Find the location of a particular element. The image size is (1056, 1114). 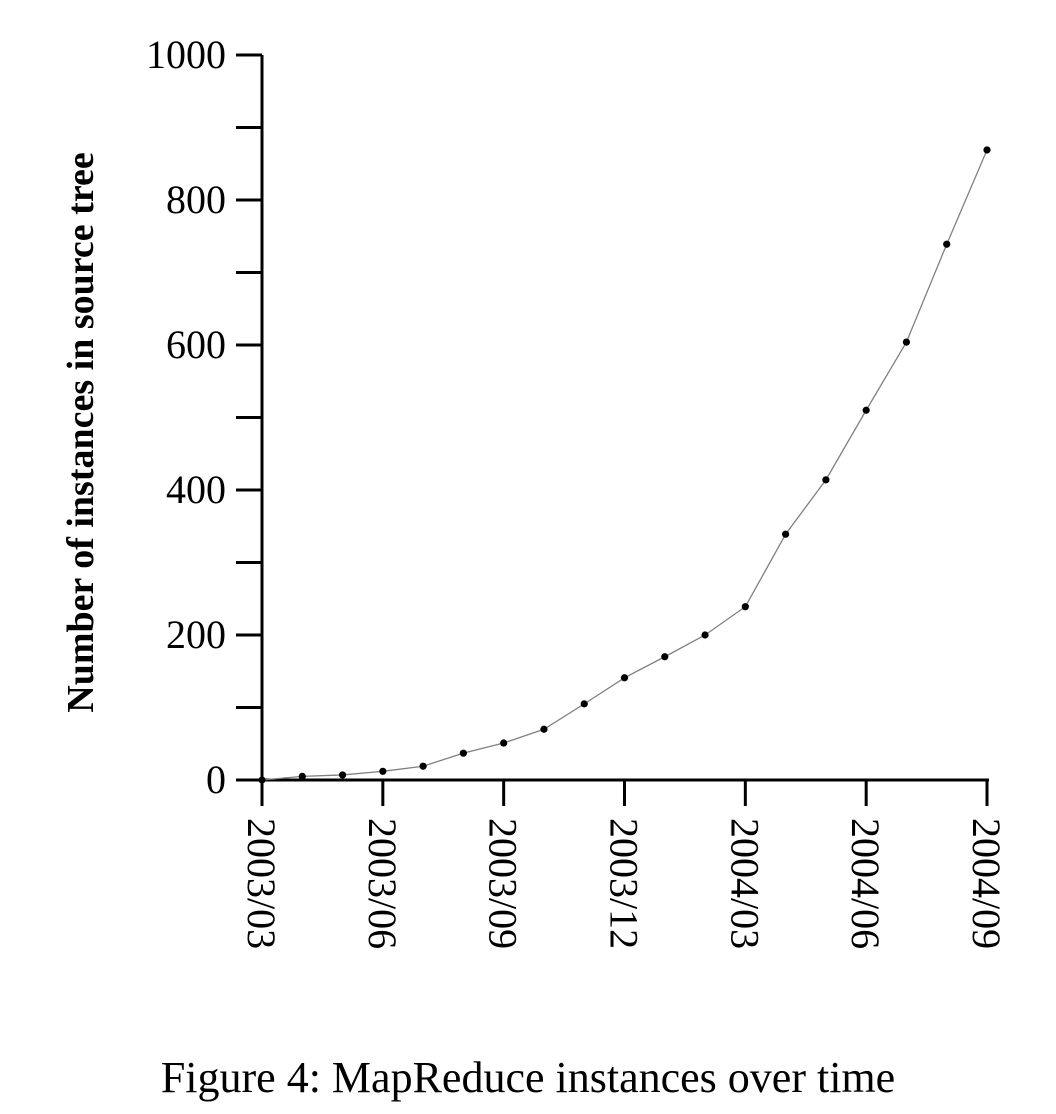

x-tick-label: 2004/03 is located at coordinates (744, 883).